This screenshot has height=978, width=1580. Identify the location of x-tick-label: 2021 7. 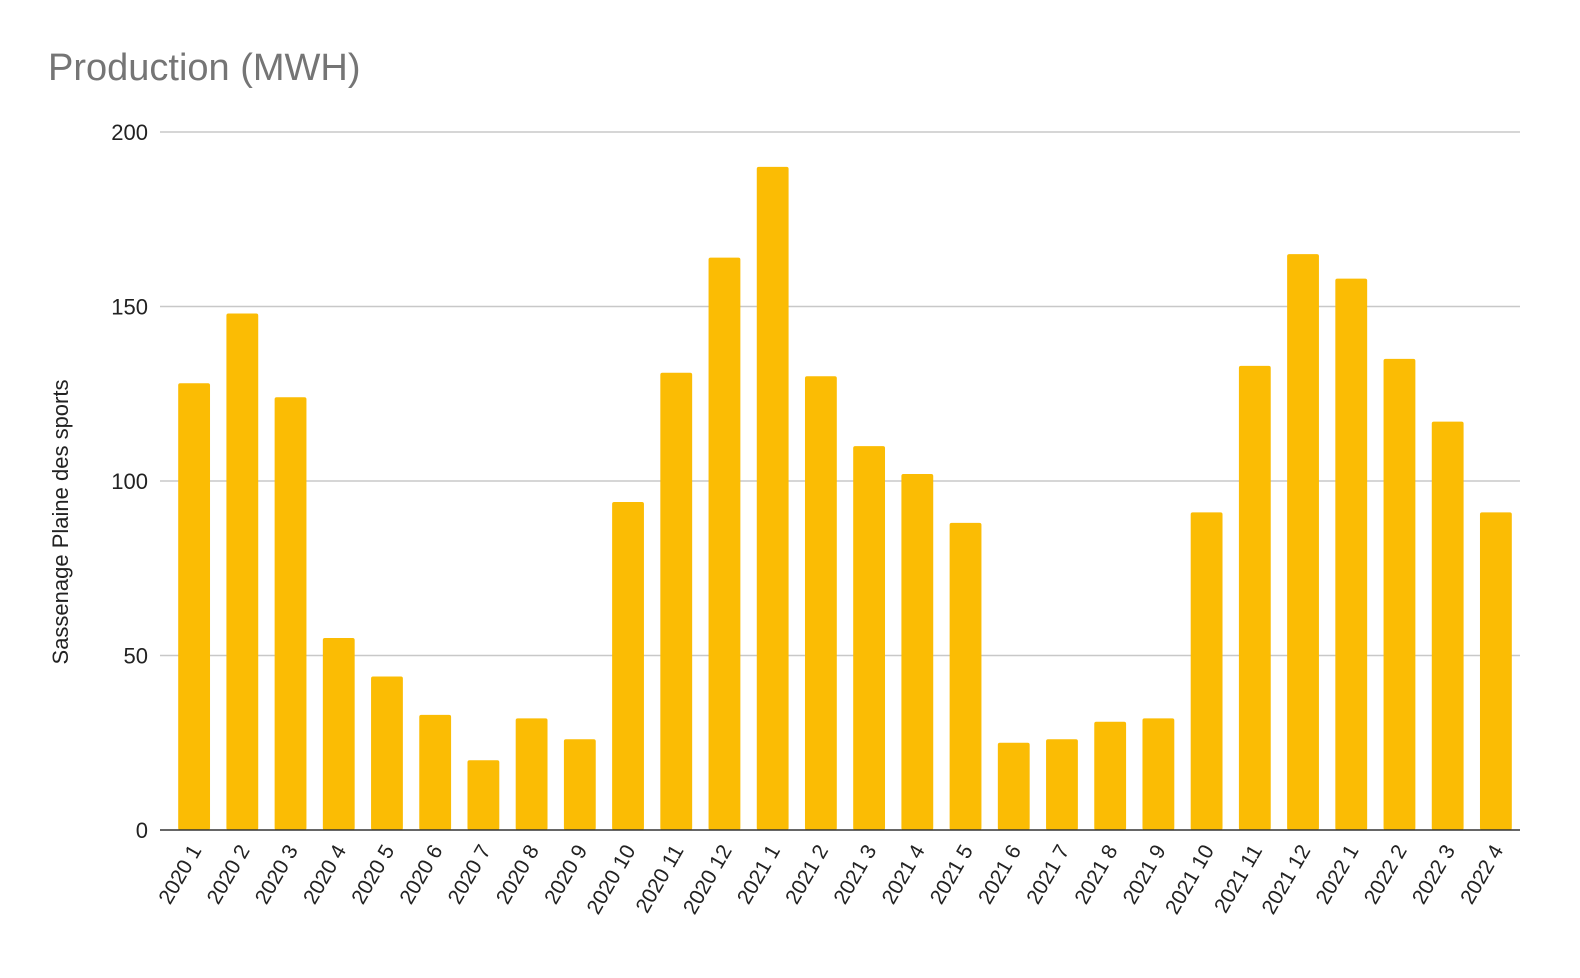
(1048, 874).